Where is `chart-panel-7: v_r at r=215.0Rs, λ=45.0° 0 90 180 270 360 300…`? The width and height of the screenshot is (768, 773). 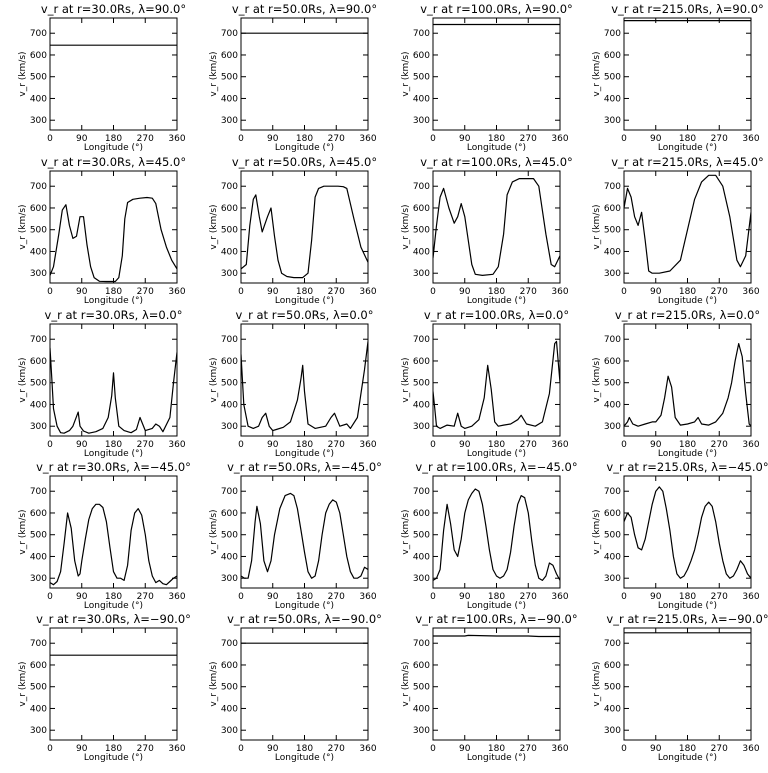 chart-panel-7: v_r at r=215.0Rs, λ=45.0° 0 90 180 270 360 300… is located at coordinates (678, 230).